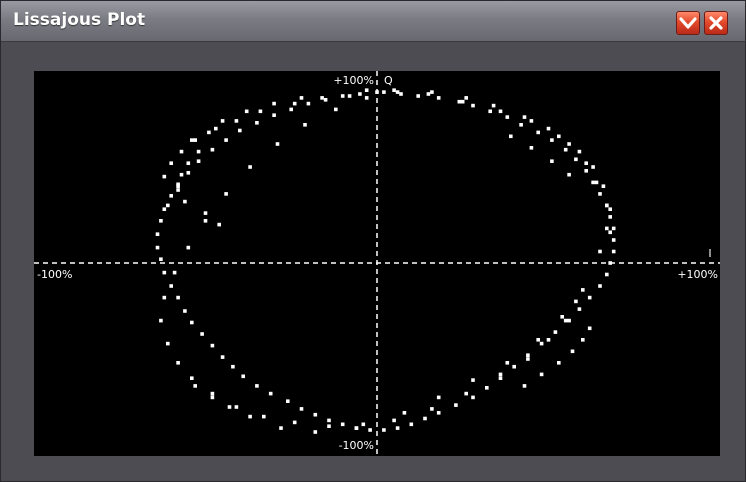 The image size is (746, 482). Describe the element at coordinates (353, 80) in the screenshot. I see `y-max-tick-label: +100%` at that location.